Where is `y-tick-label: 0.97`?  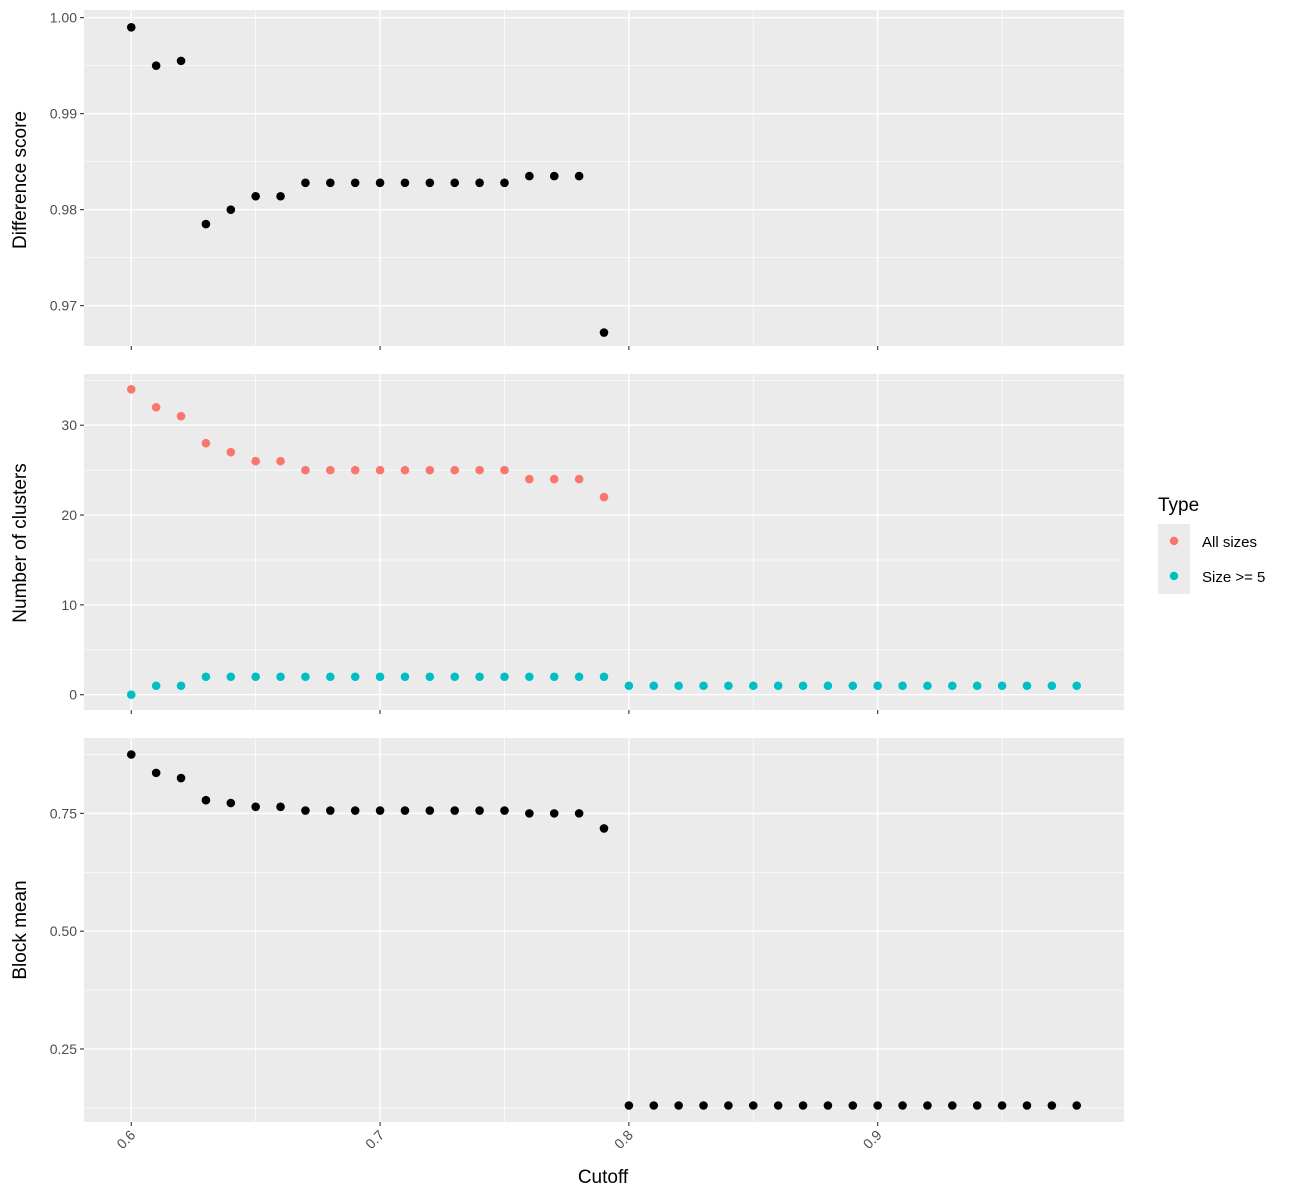 y-tick-label: 0.97 is located at coordinates (63, 306).